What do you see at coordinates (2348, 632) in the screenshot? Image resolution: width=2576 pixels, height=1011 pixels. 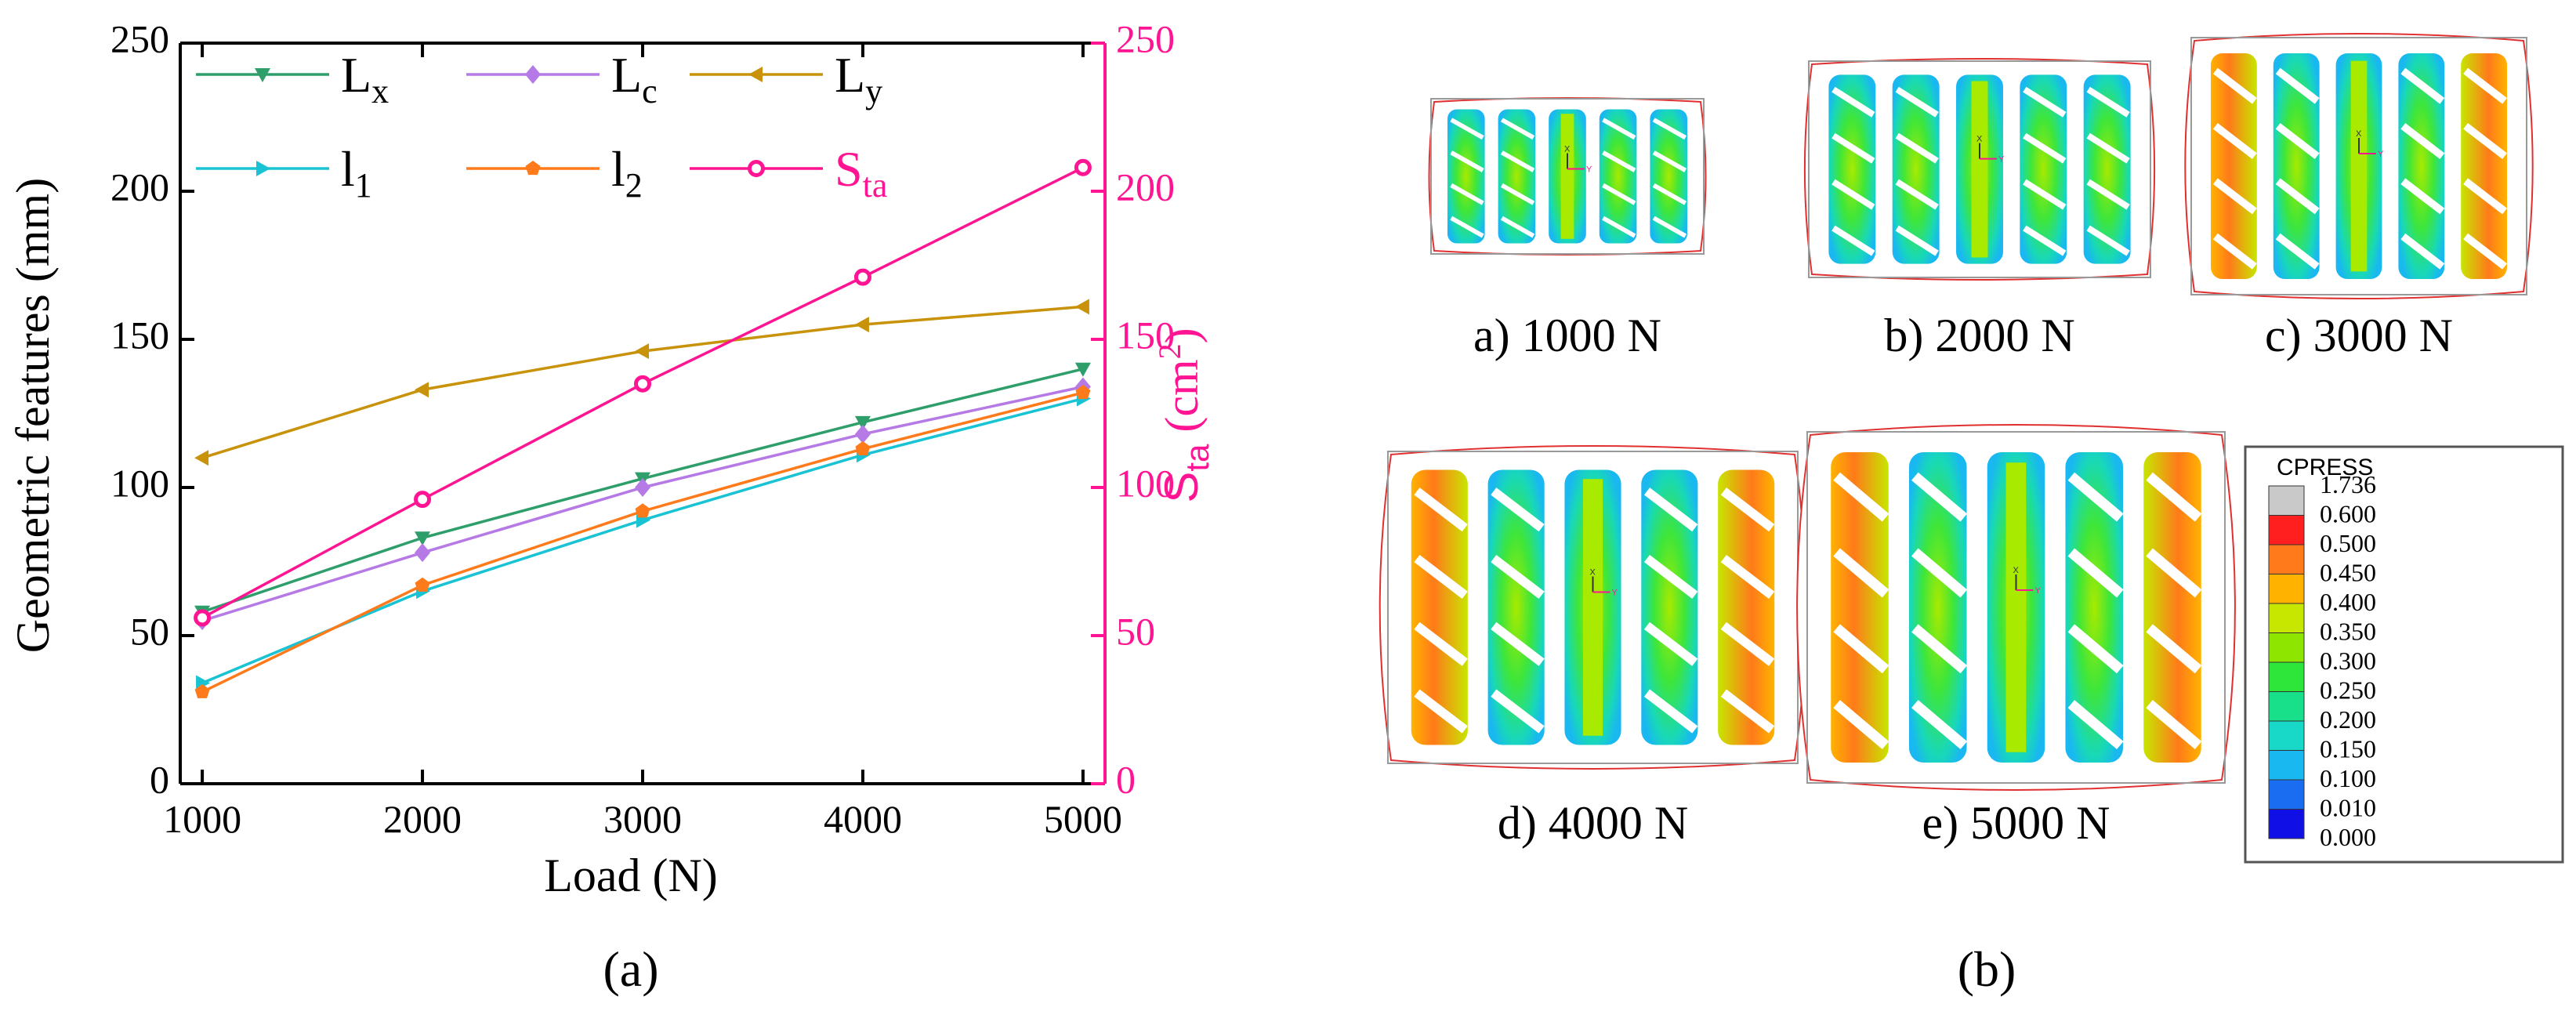 I see `colorbar-value: 0.350` at bounding box center [2348, 632].